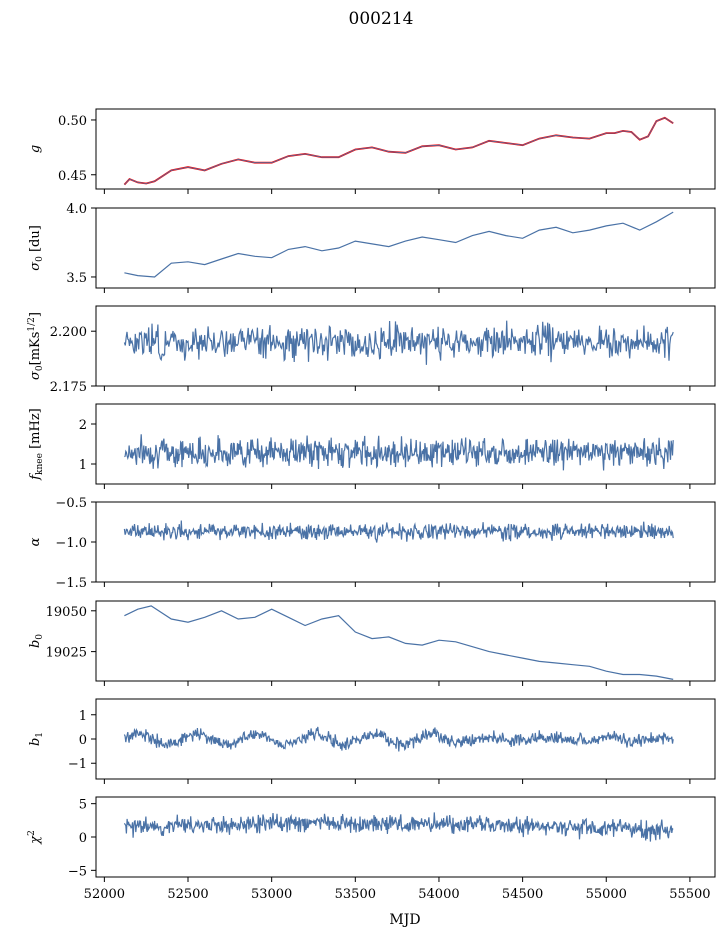  Describe the element at coordinates (71, 583) in the screenshot. I see `y-tick-label-alpha: −1.5` at that location.